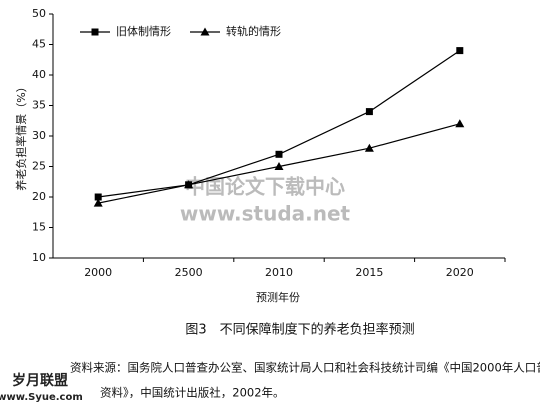 This screenshot has height=407, width=540. I want to click on legend-label: 旧体制情形, so click(143, 31).